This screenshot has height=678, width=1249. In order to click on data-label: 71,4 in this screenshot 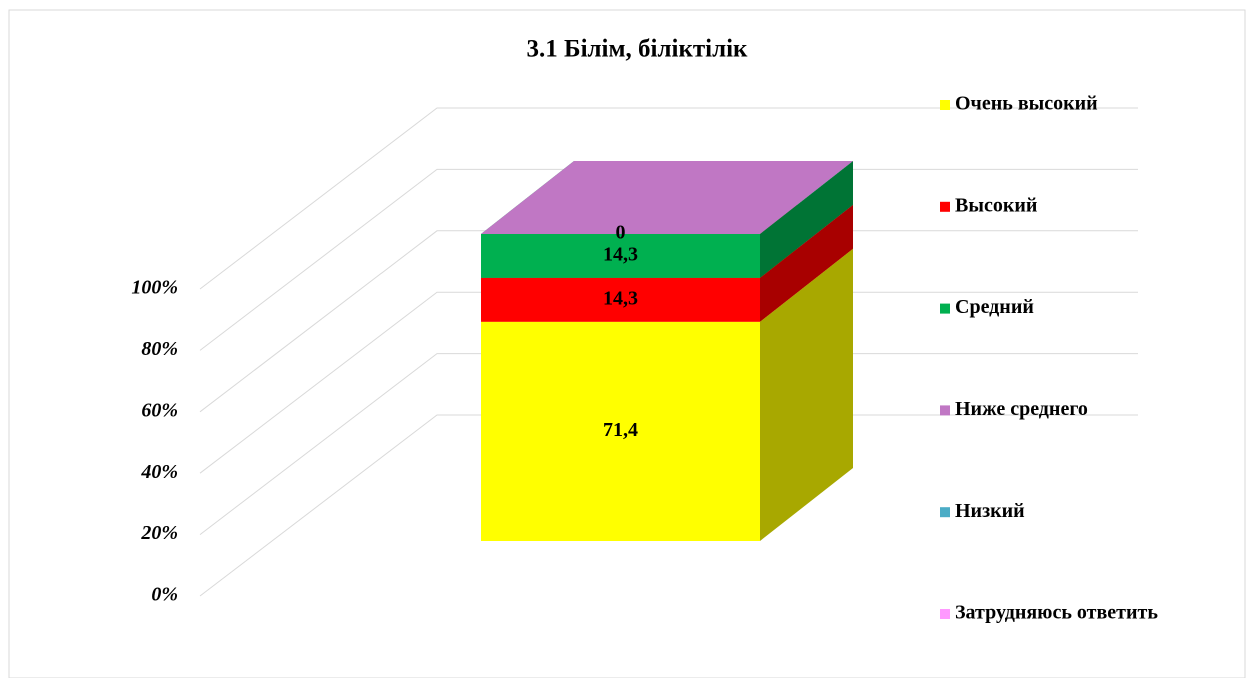, I will do `click(620, 430)`.